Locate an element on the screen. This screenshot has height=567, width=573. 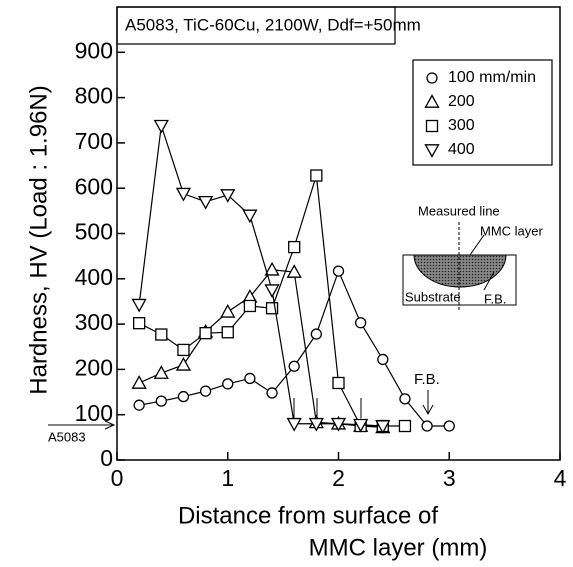
y-tick-label: 400 is located at coordinates (94, 277).